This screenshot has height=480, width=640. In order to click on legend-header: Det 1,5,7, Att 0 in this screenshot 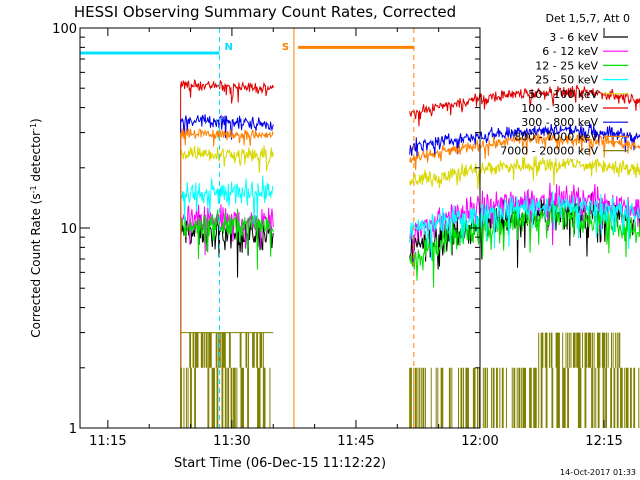, I will do `click(588, 18)`.